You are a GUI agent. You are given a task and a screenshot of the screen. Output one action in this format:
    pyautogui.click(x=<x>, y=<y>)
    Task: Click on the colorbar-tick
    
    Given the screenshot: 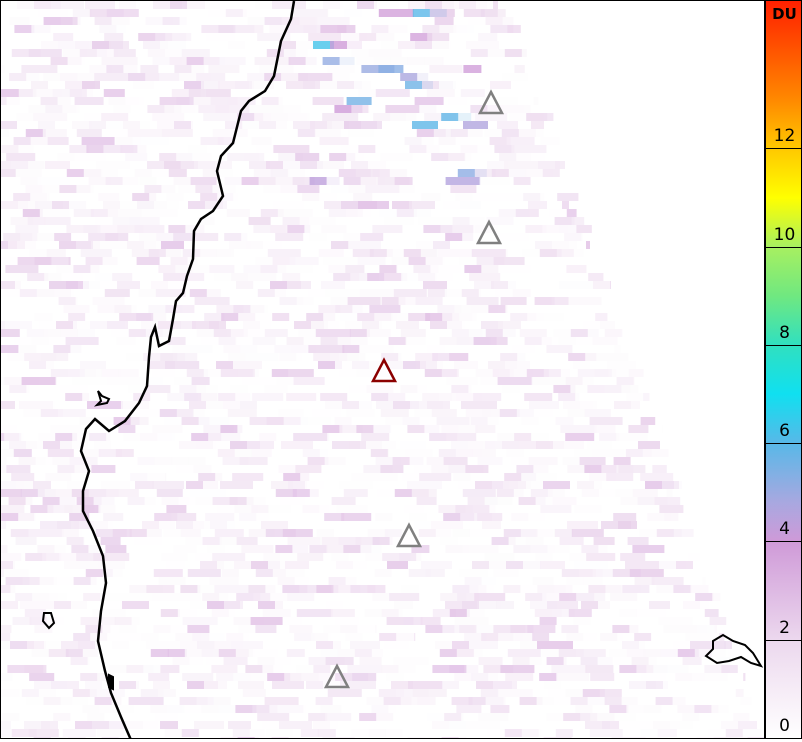 What is the action you would take?
    pyautogui.click(x=784, y=345)
    